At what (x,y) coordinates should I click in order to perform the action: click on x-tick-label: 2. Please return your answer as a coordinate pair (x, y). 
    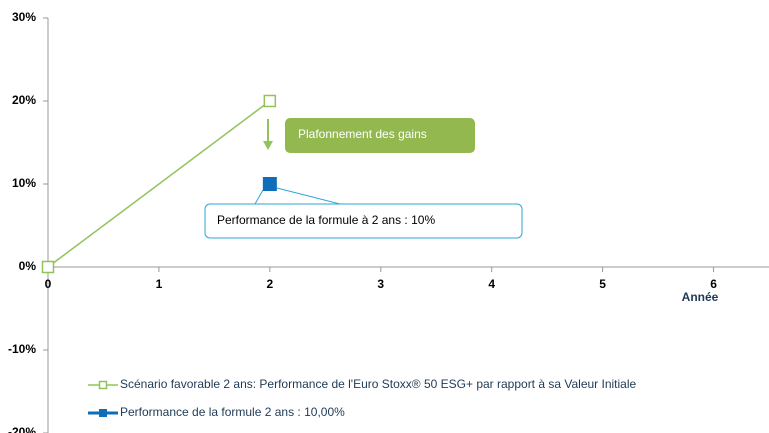
    Looking at the image, I should click on (270, 284).